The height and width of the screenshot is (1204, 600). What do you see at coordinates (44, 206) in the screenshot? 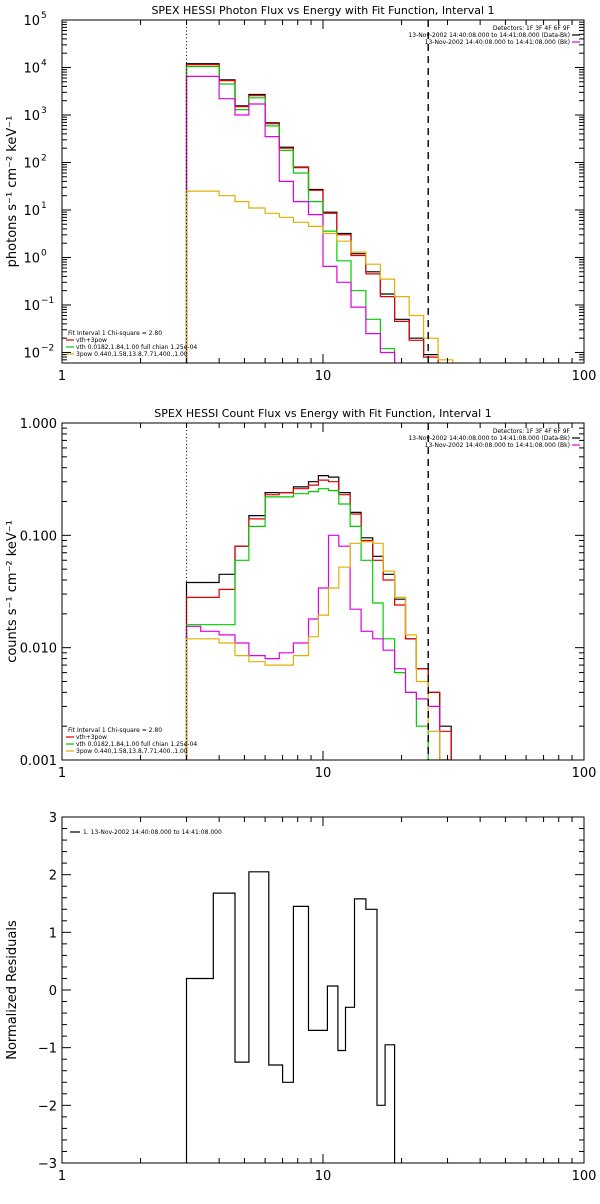
I see `y-tick-exponent: 1` at bounding box center [44, 206].